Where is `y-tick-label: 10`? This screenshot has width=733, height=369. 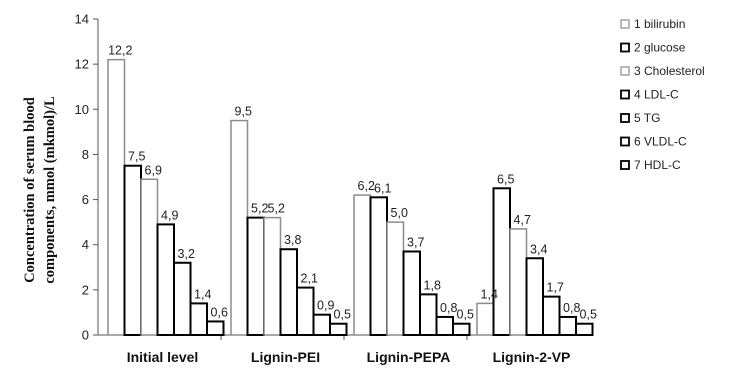
y-tick-label: 10 is located at coordinates (82, 109).